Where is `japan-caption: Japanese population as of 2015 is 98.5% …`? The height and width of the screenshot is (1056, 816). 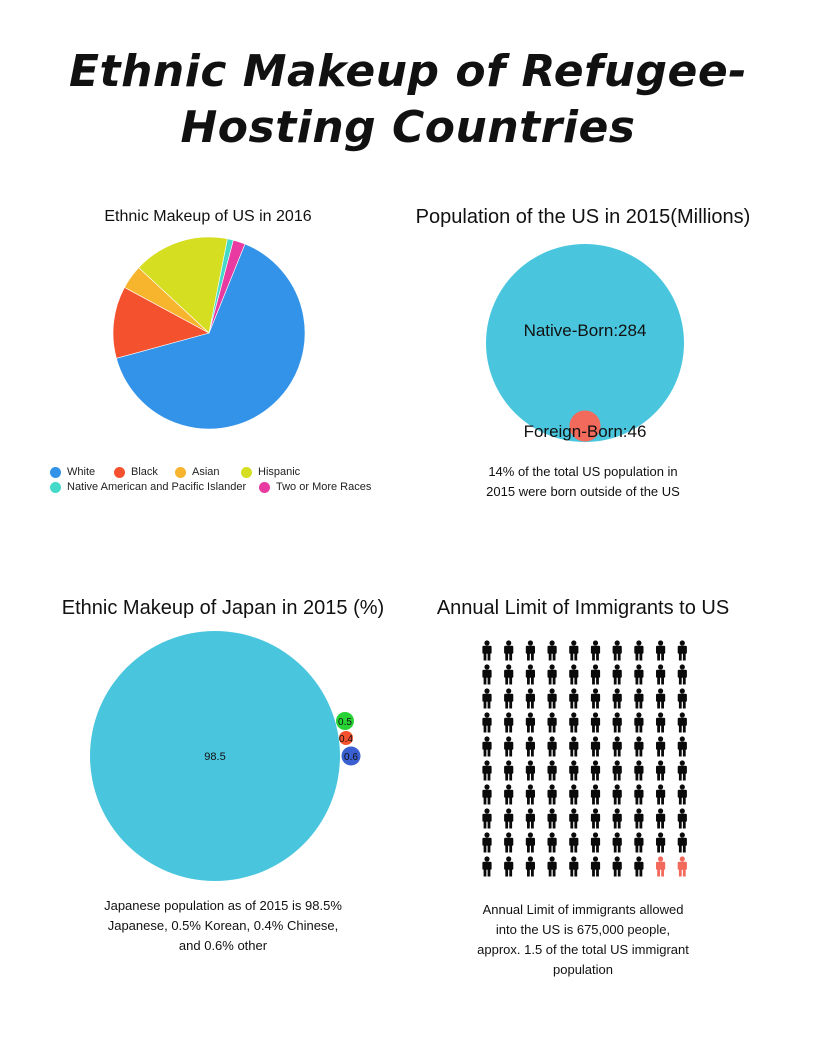
japan-caption: Japanese population as of 2015 is 98.5% … is located at coordinates (223, 925).